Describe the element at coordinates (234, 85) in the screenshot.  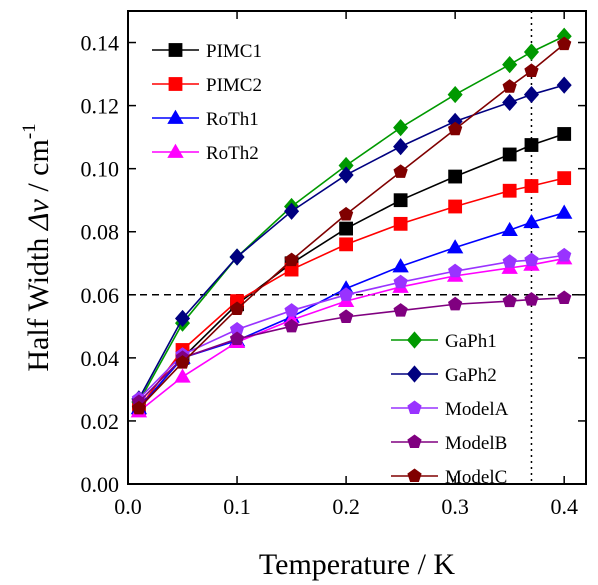
I see `legend-label: PIMC2` at that location.